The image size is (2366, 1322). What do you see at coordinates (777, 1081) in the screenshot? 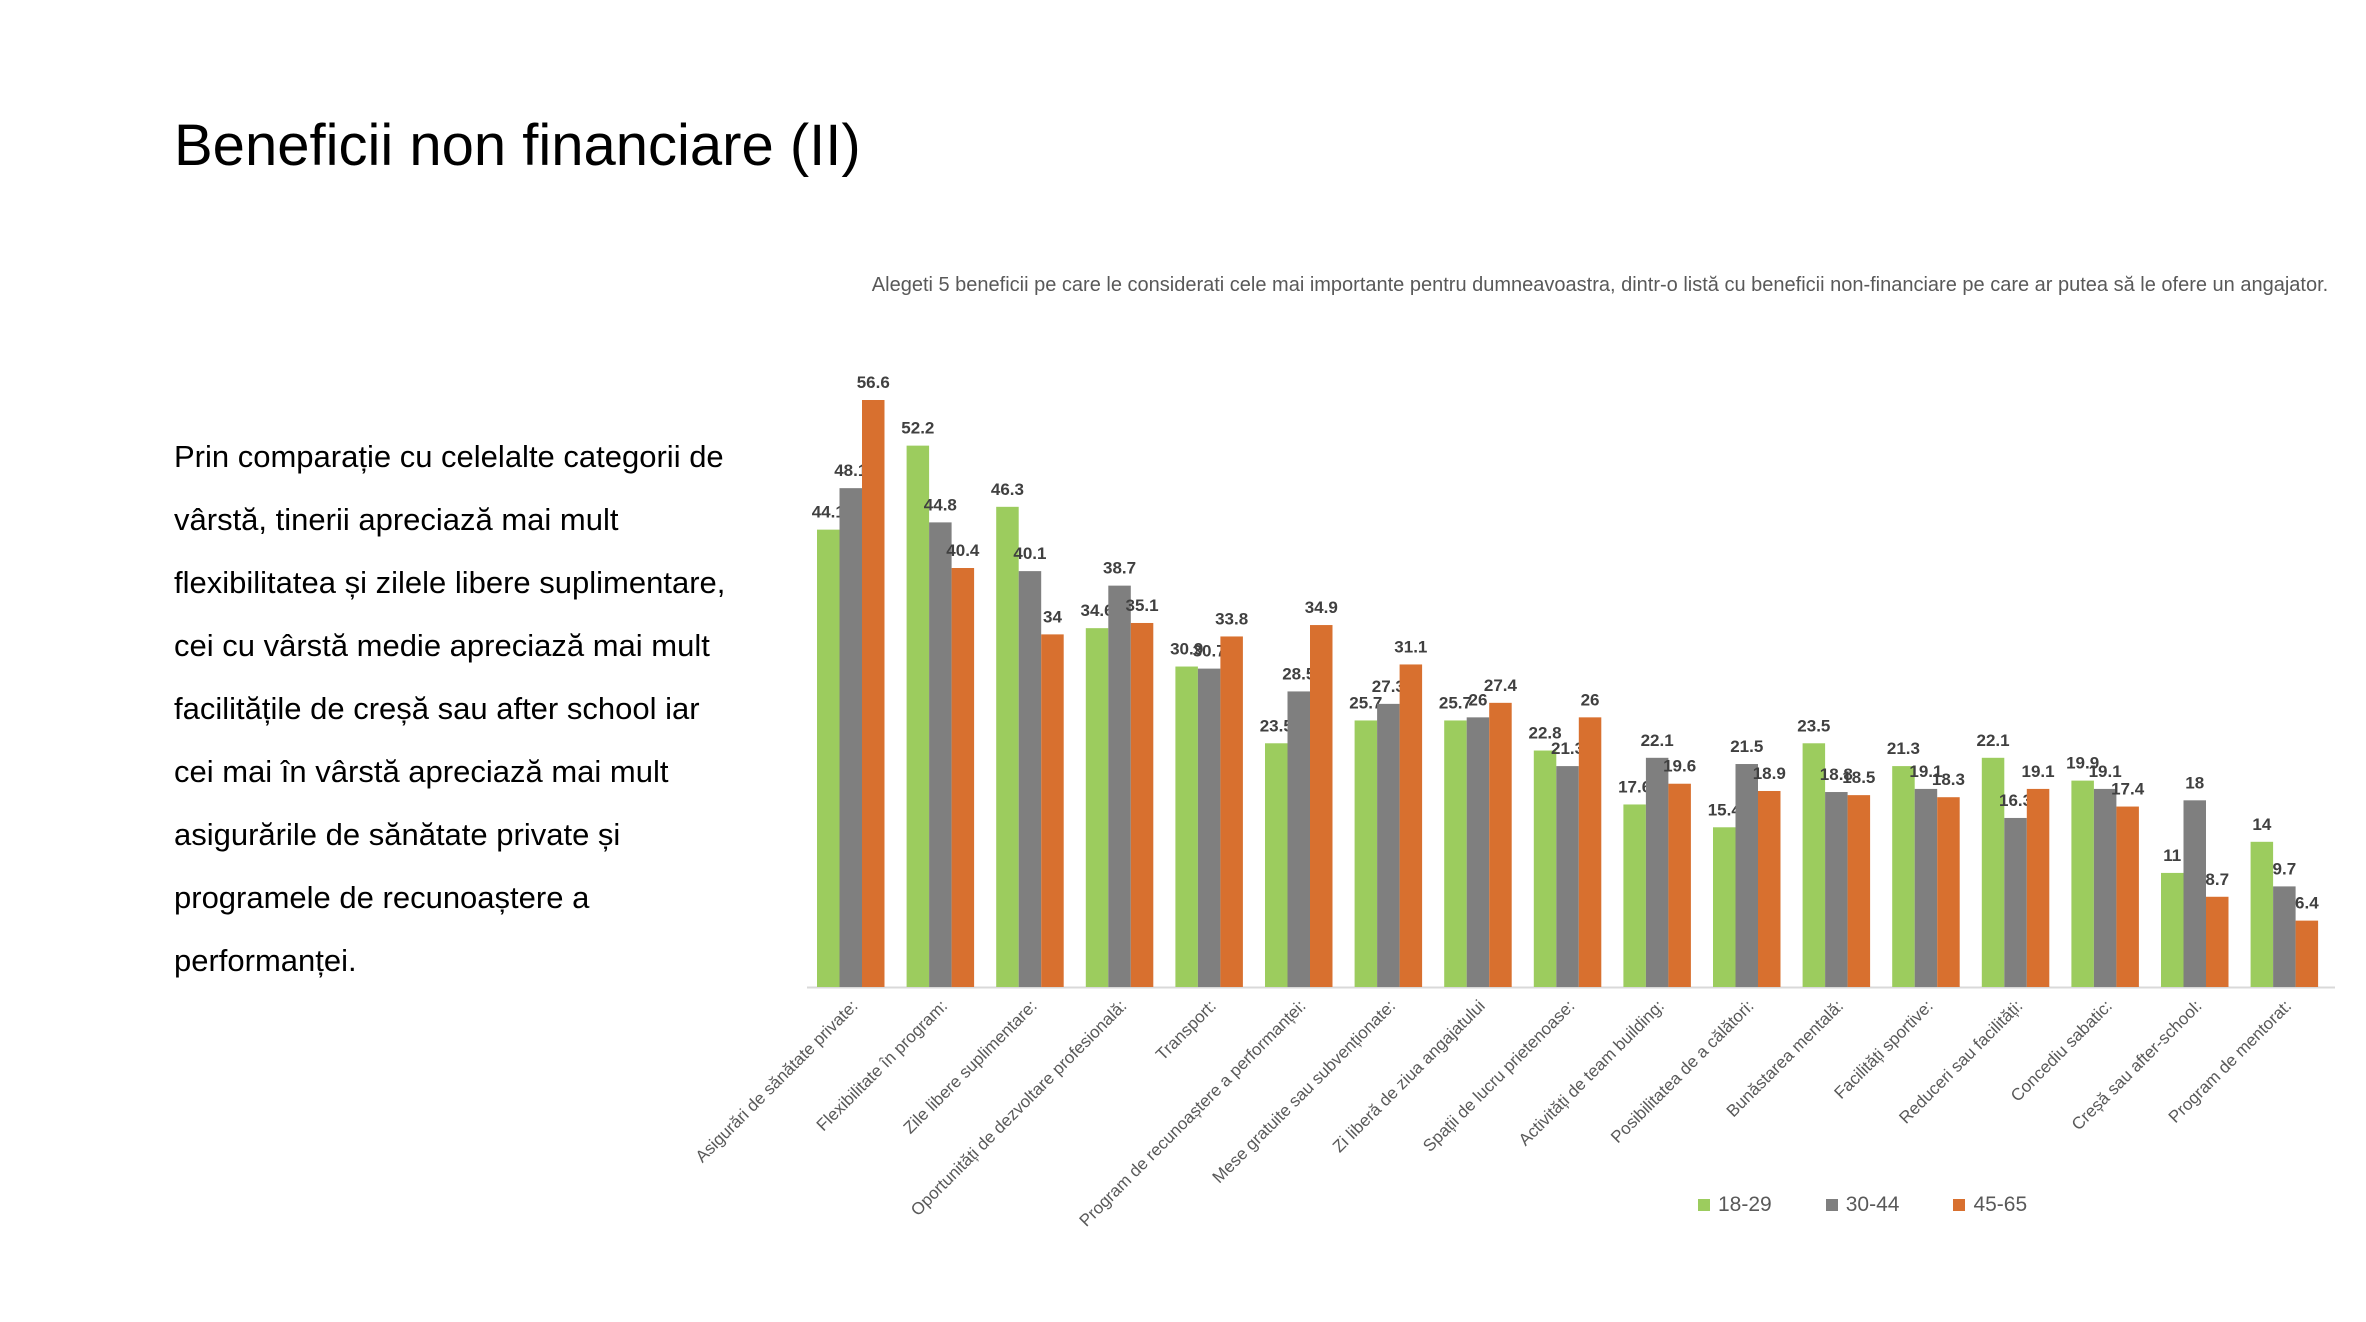
I see `x-tick-label: Asigurări de sănătate private:` at bounding box center [777, 1081].